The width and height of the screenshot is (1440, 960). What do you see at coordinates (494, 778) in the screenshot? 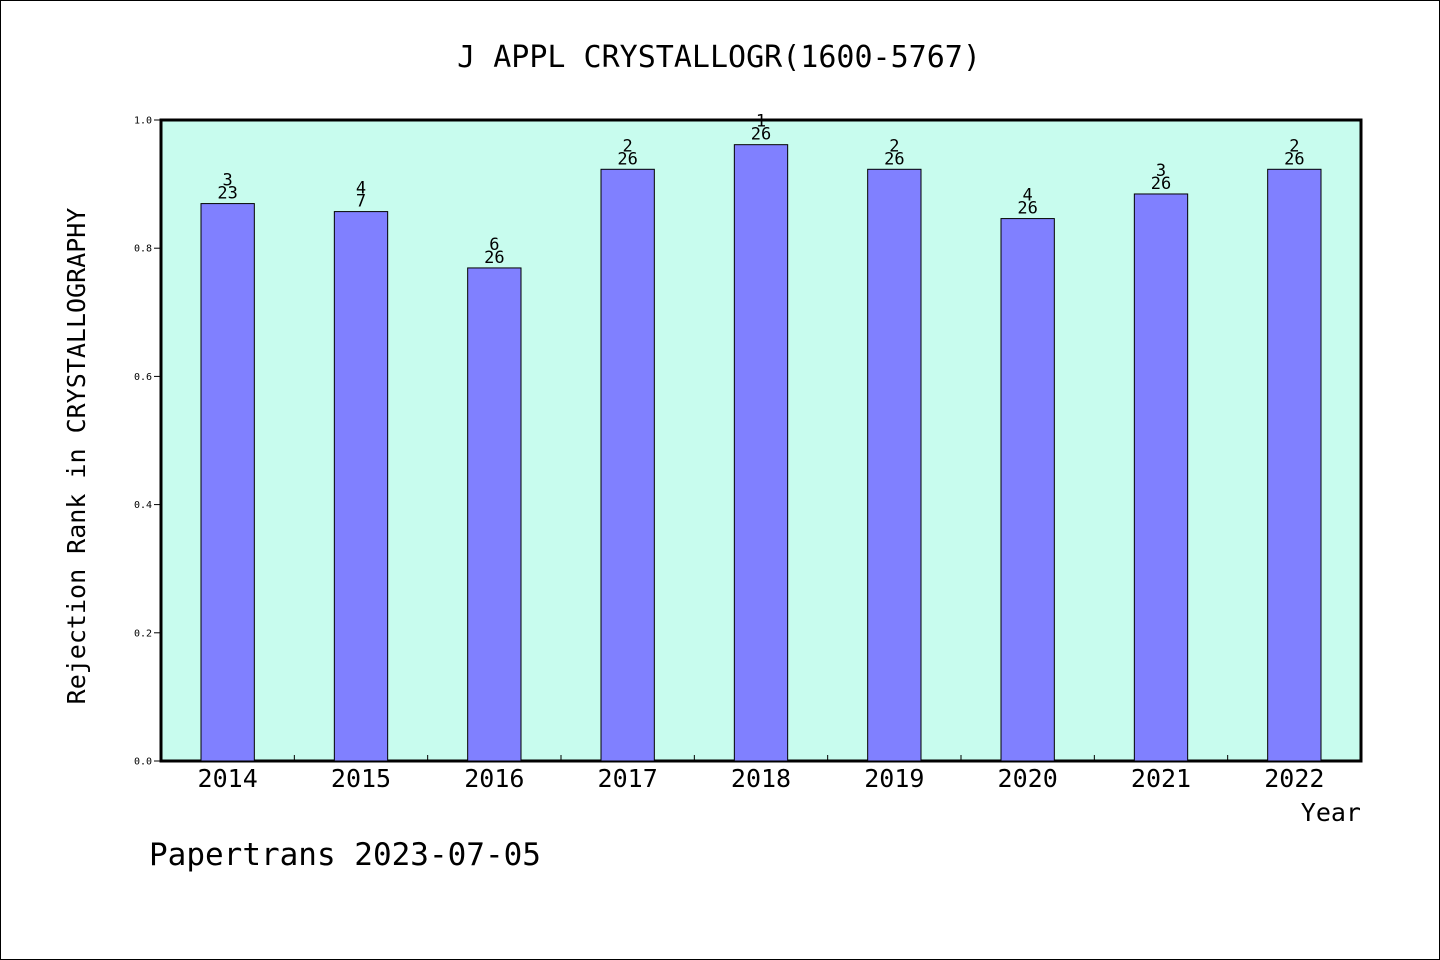
I see `x-tick-label: 2016` at bounding box center [494, 778].